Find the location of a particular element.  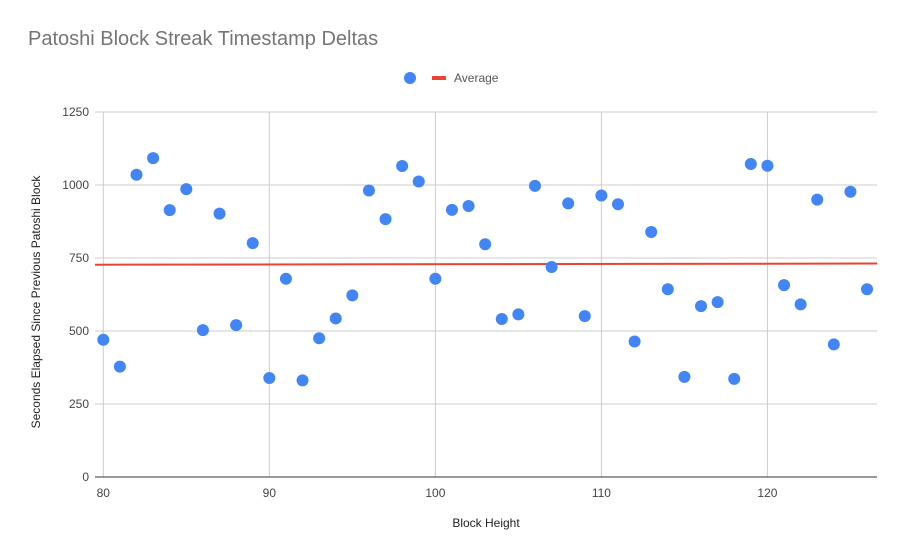

y-tick-label: 750 is located at coordinates (79, 258).